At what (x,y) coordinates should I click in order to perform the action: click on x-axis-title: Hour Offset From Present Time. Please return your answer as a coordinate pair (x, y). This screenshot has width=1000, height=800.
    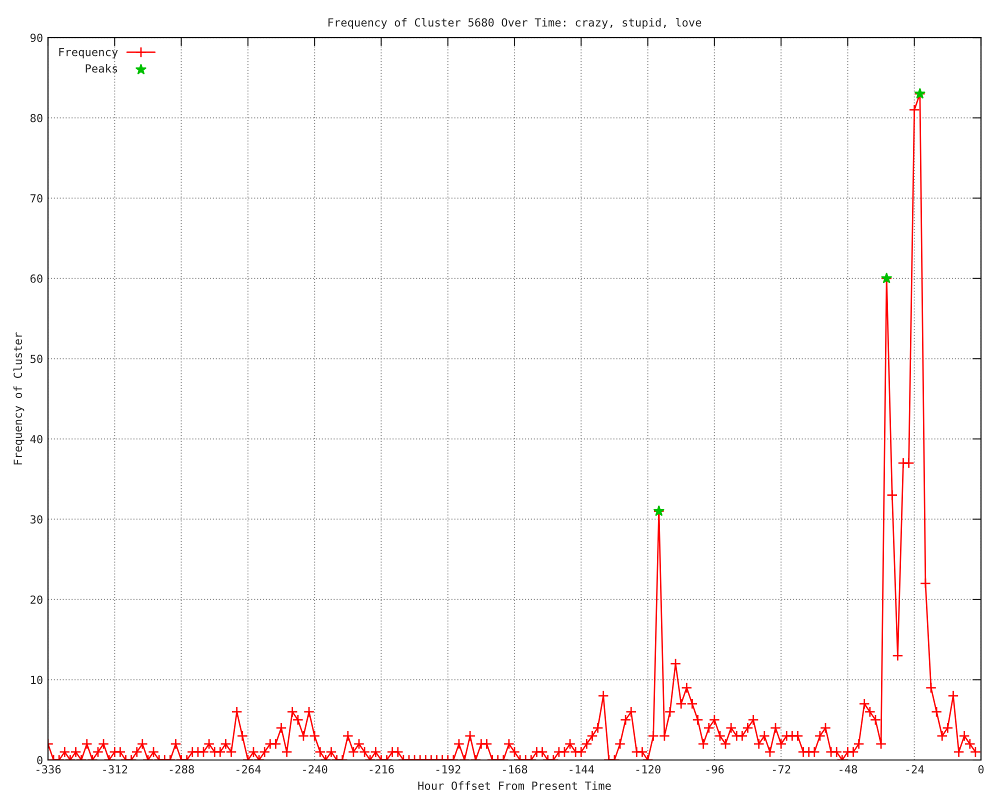
    Looking at the image, I should click on (514, 785).